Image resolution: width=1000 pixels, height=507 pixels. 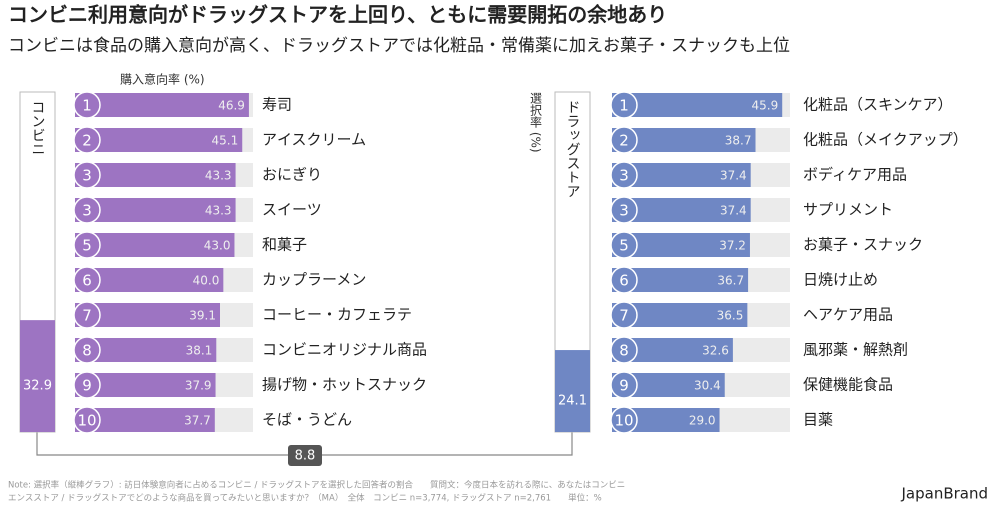 I want to click on selection-label: 32.9, so click(x=37, y=386).